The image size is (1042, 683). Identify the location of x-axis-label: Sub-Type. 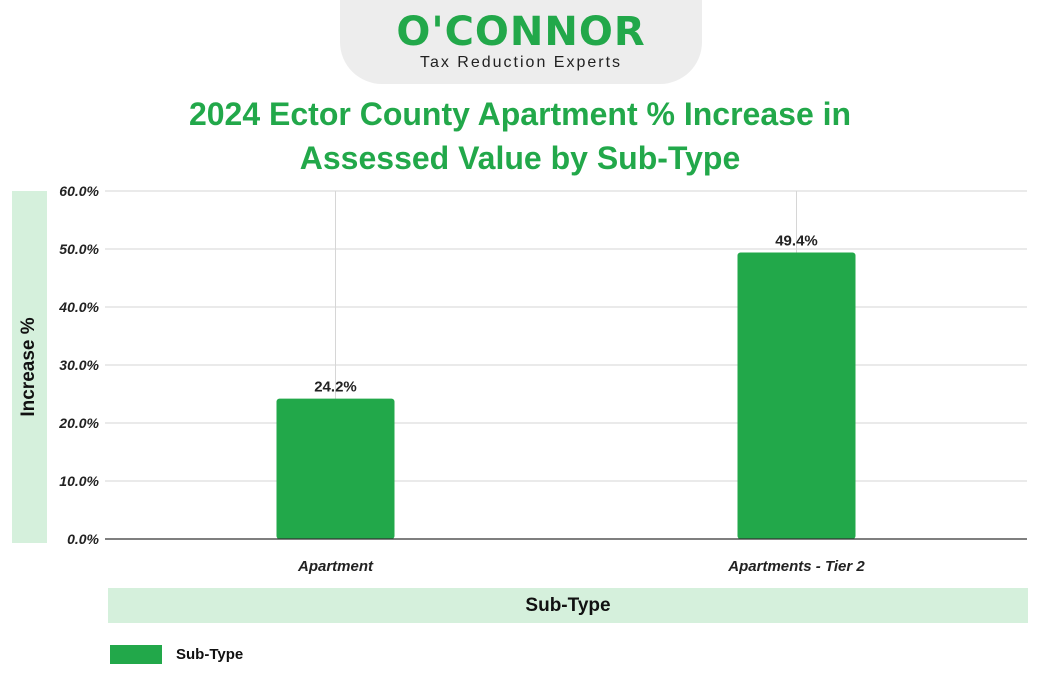
(568, 605).